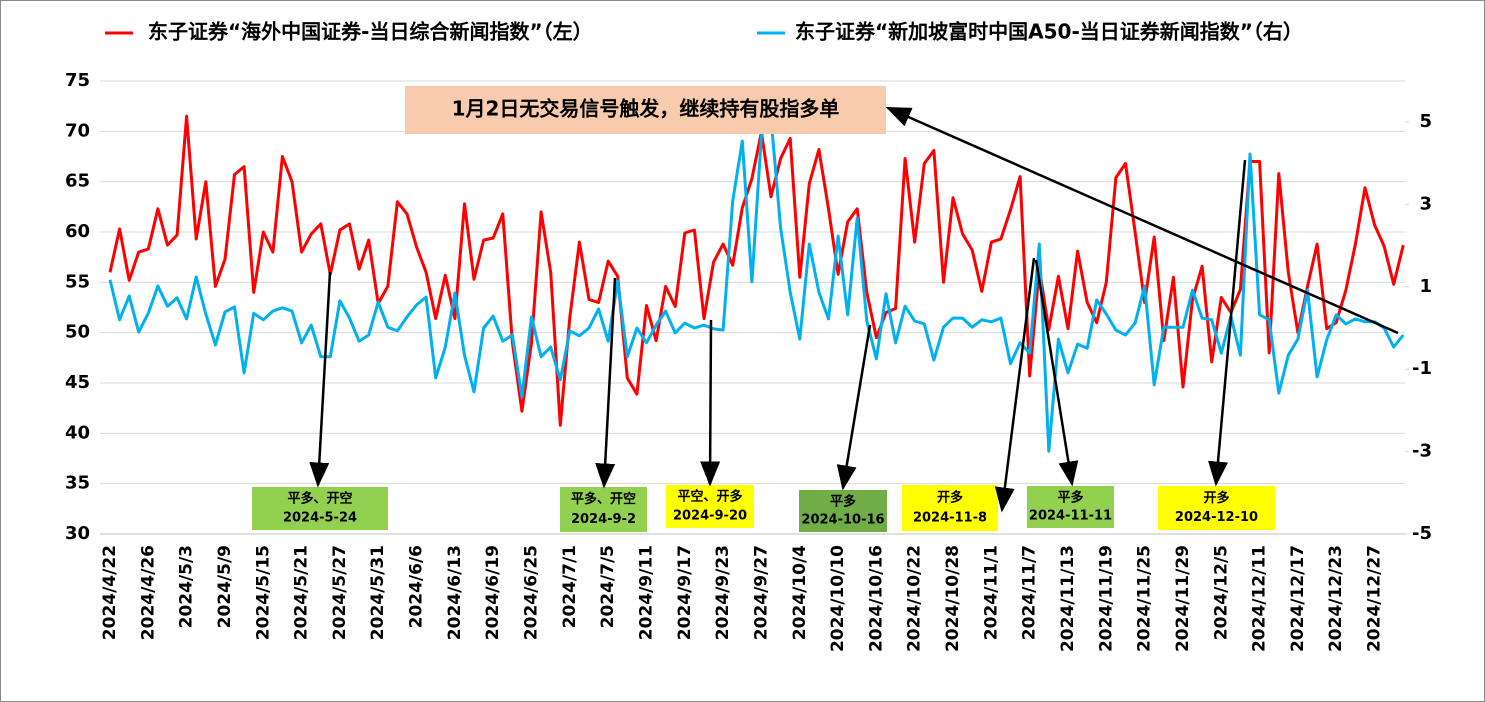  What do you see at coordinates (761, 592) in the screenshot?
I see `x-tick-label: 2024/9/27` at bounding box center [761, 592].